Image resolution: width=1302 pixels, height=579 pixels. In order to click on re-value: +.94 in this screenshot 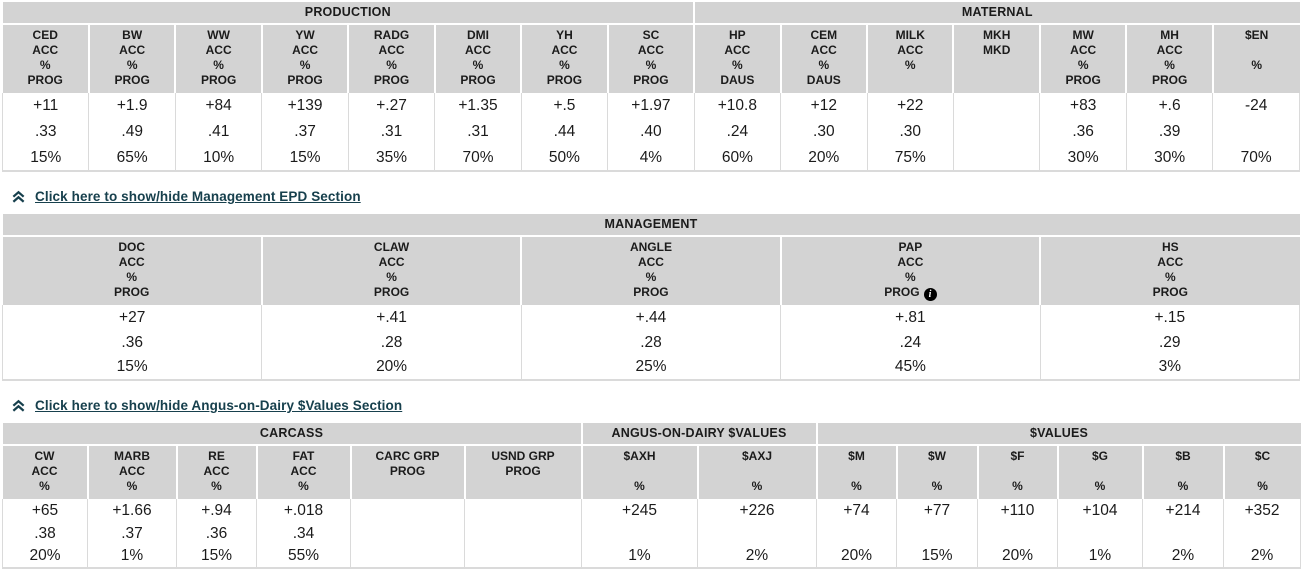, I will do `click(216, 510)`.